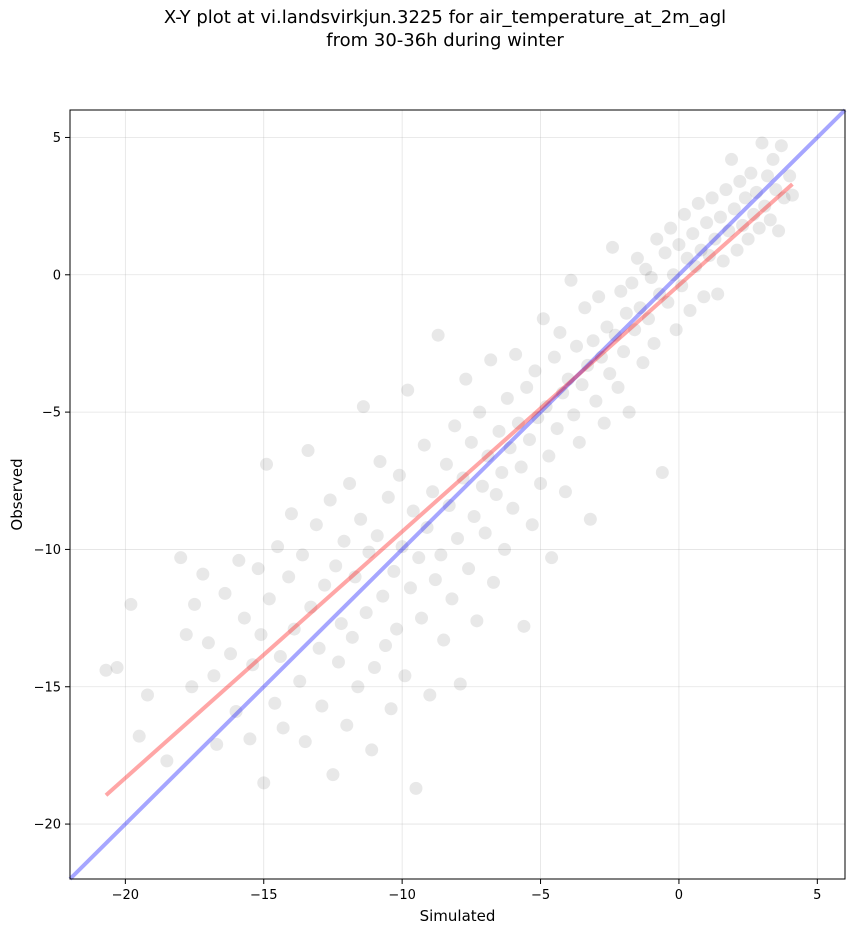 The image size is (854, 934). I want to click on y-tick-label: −15, so click(47, 687).